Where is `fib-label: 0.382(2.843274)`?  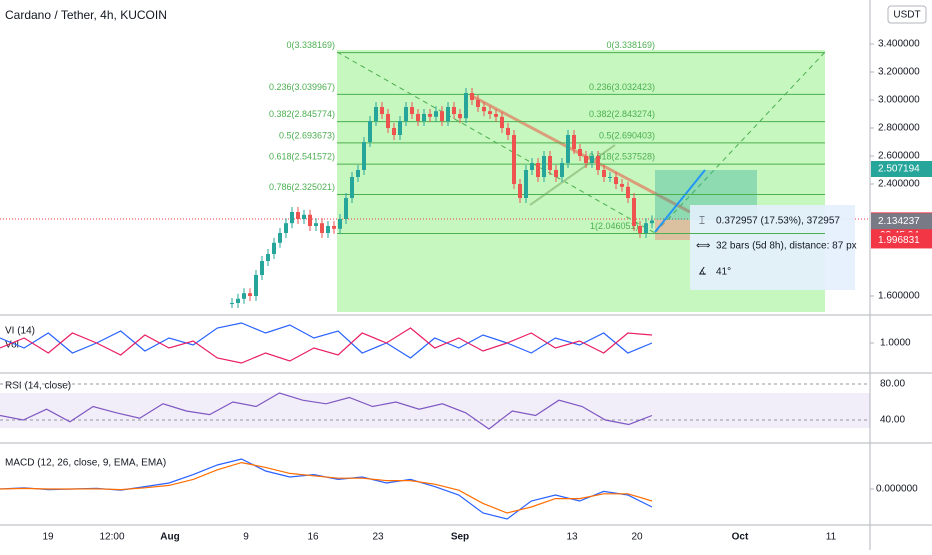 fib-label: 0.382(2.843274) is located at coordinates (622, 114).